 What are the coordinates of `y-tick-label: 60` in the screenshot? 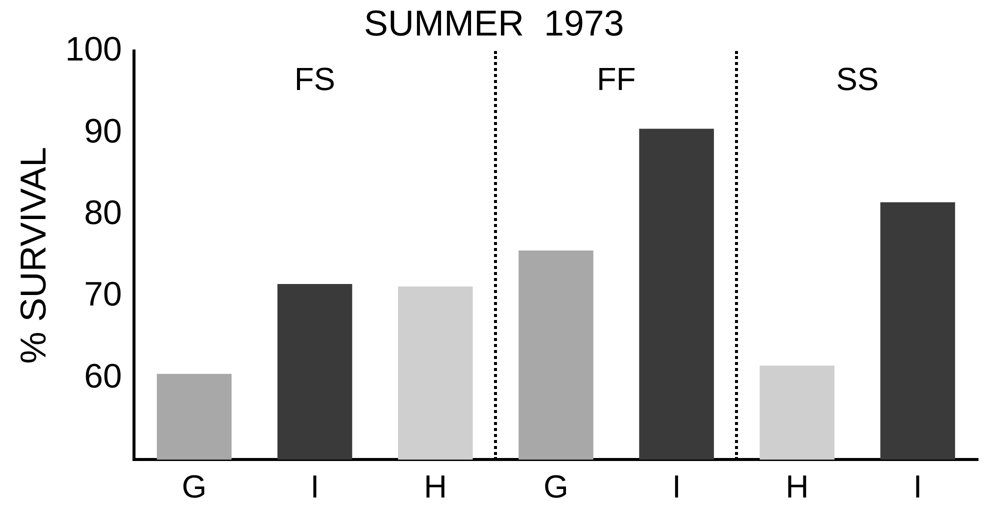 It's located at (103, 376).